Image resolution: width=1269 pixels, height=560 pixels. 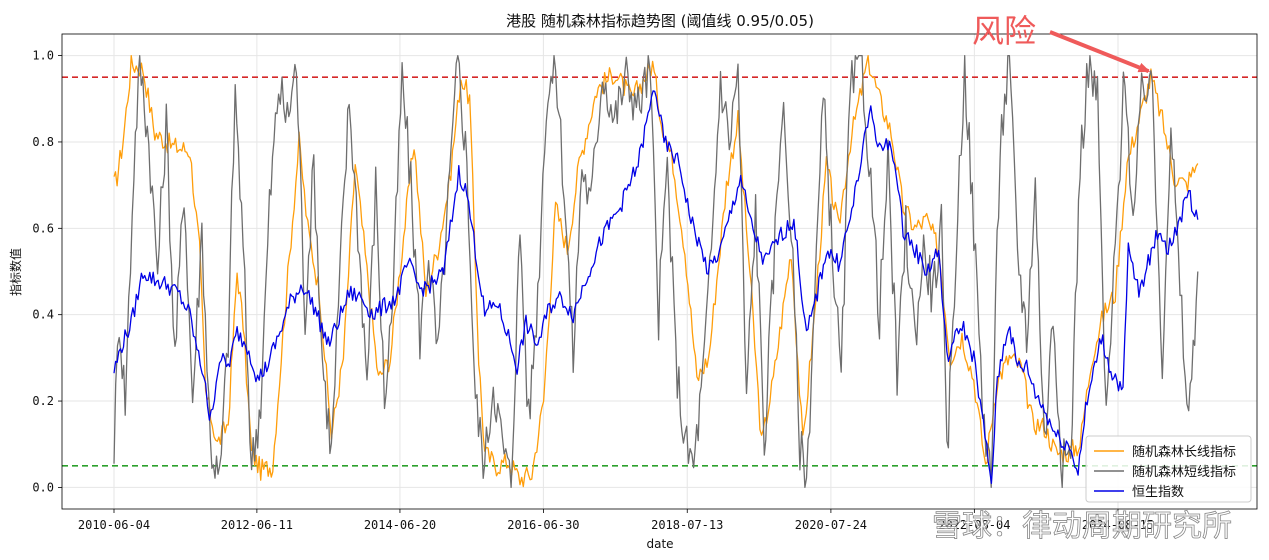 What do you see at coordinates (660, 21) in the screenshot?
I see `chart-title: 港股 随机森林指标趋势图 (阈值线 0.95/0.05)` at bounding box center [660, 21].